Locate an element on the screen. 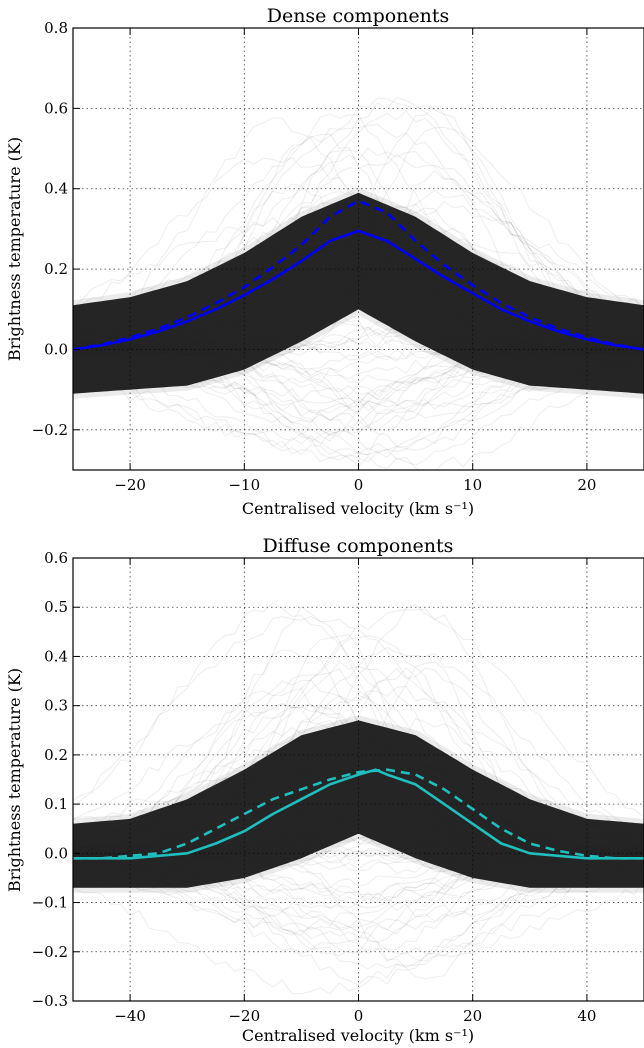  y-tick-label: −0.3 is located at coordinates (50, 1001).